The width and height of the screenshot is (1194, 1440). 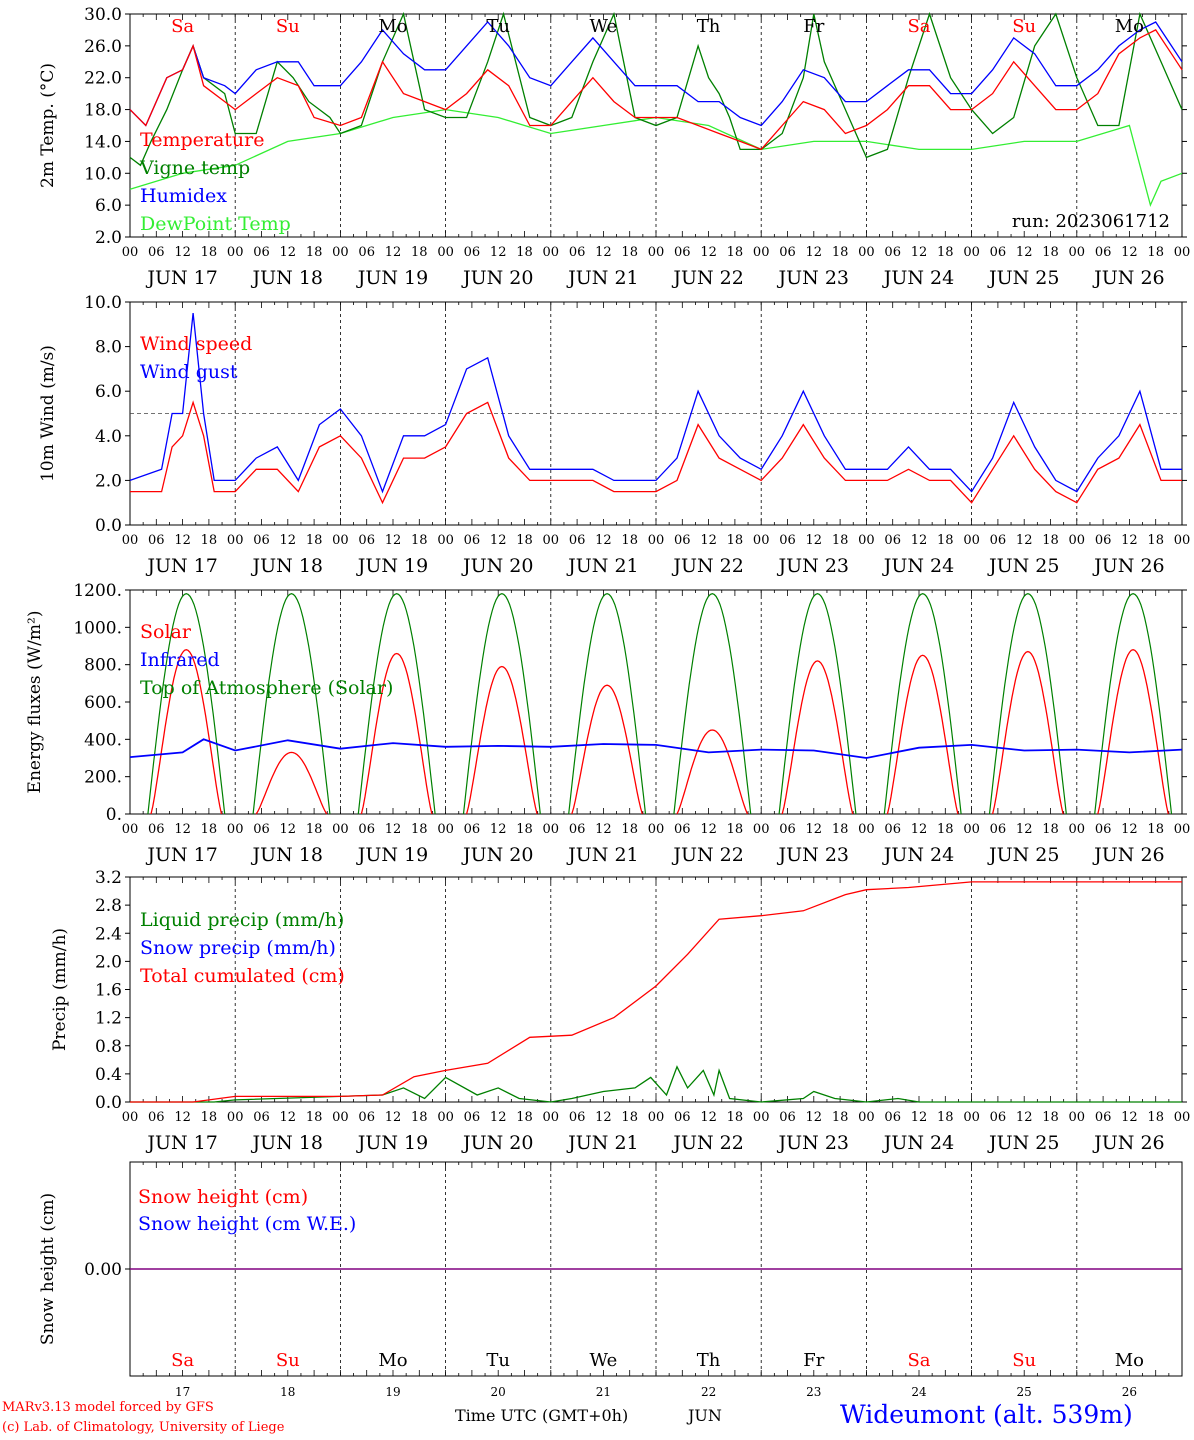 What do you see at coordinates (215, 224) in the screenshot?
I see `legend-entry: DewPoint Temp` at bounding box center [215, 224].